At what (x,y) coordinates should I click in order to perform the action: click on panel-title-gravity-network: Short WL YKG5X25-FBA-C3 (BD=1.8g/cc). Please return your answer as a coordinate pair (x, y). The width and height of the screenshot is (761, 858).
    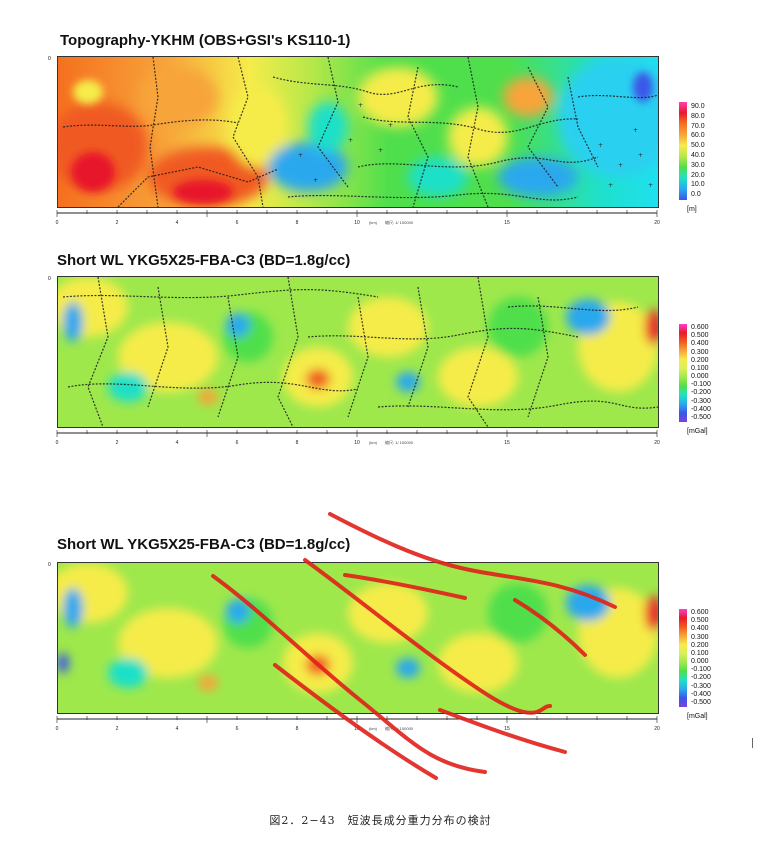
    Looking at the image, I should click on (204, 260).